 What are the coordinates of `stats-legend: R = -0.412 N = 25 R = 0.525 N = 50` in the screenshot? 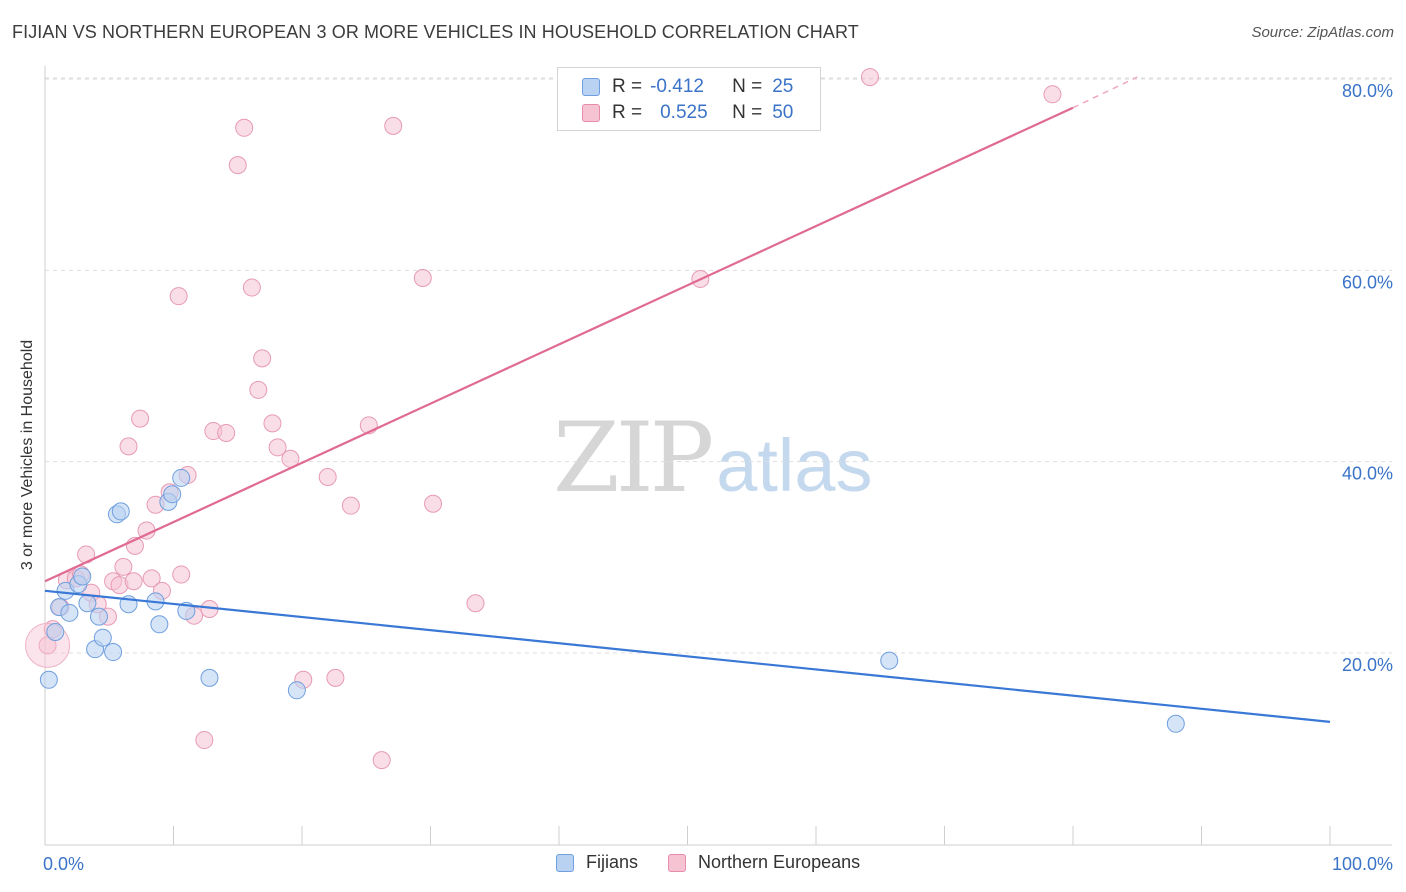 It's located at (689, 99).